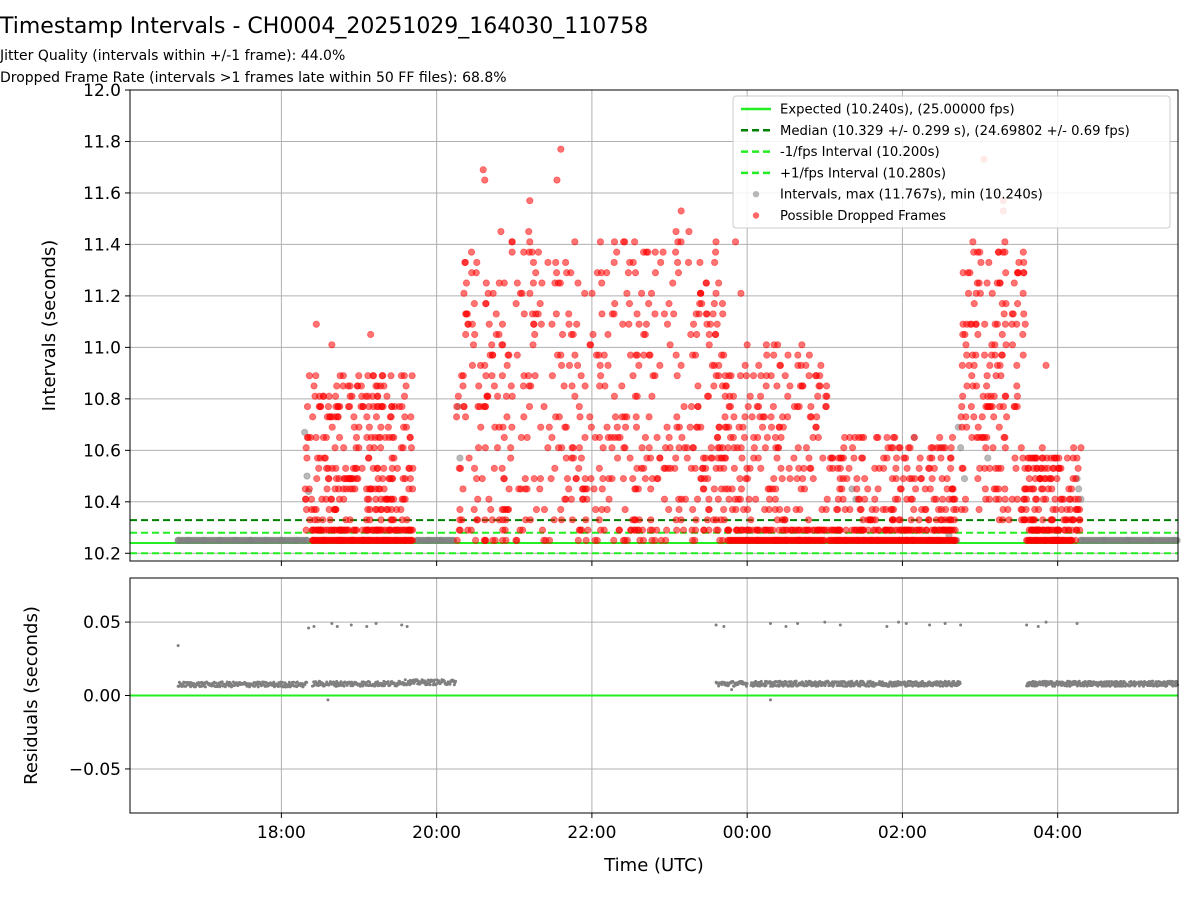 This screenshot has height=900, width=1200. Describe the element at coordinates (436, 833) in the screenshot. I see `x-tick-label: 20:00` at that location.